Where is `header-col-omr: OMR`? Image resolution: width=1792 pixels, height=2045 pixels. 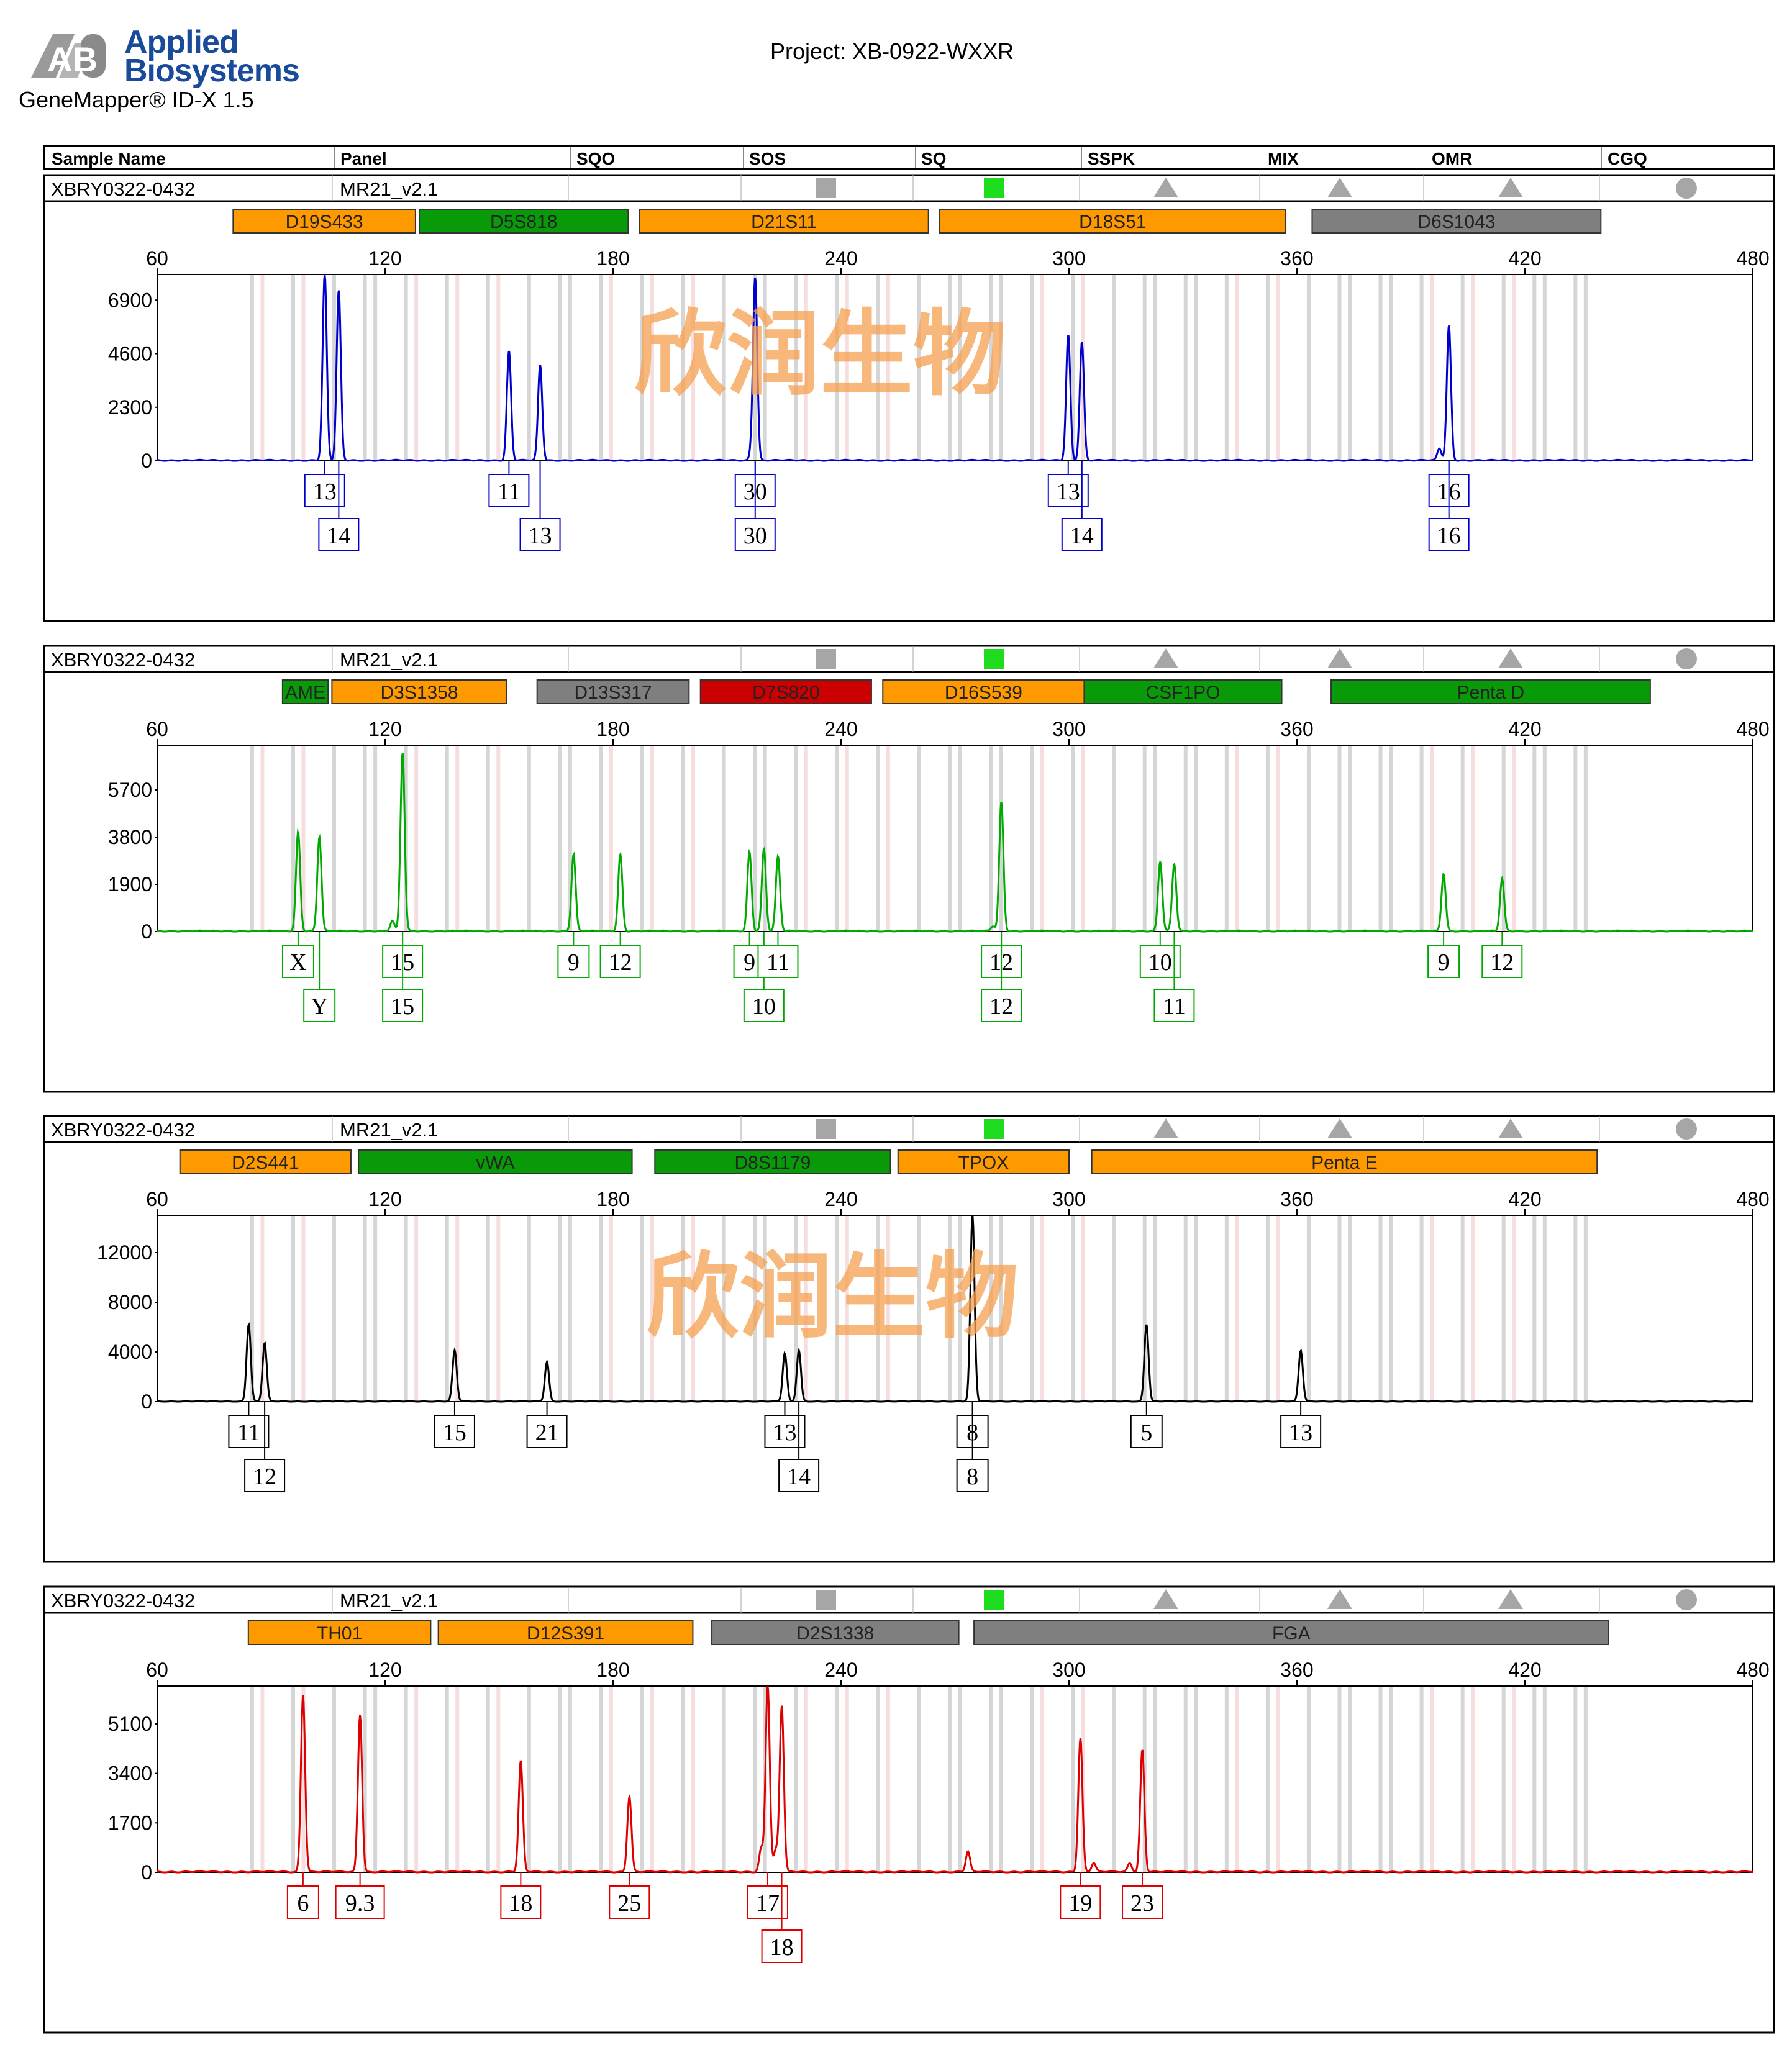
header-col-omr: OMR is located at coordinates (1452, 158).